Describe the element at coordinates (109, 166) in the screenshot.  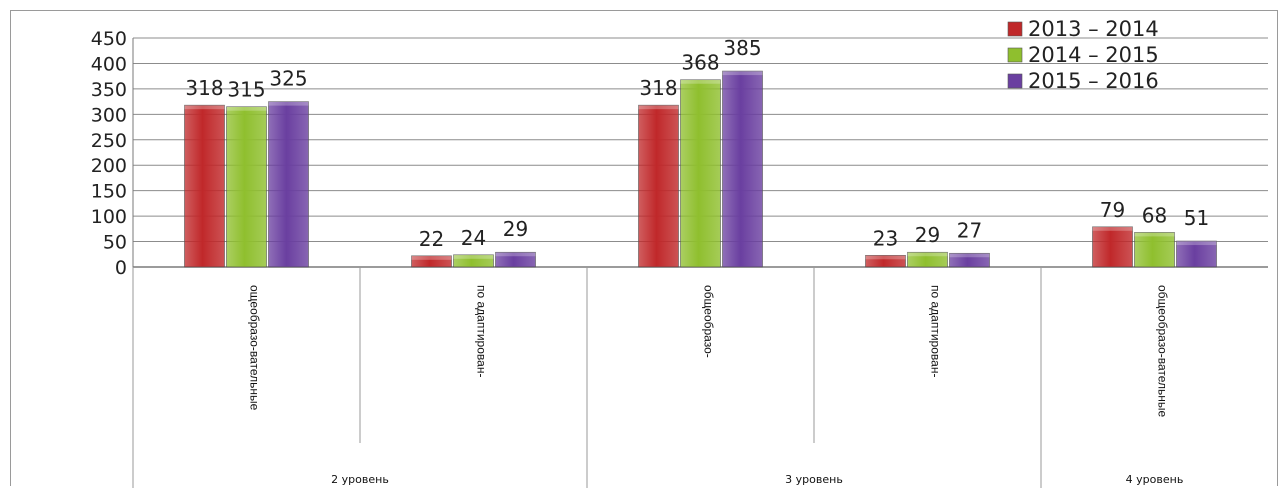
I see `y-tick-label: 200` at that location.